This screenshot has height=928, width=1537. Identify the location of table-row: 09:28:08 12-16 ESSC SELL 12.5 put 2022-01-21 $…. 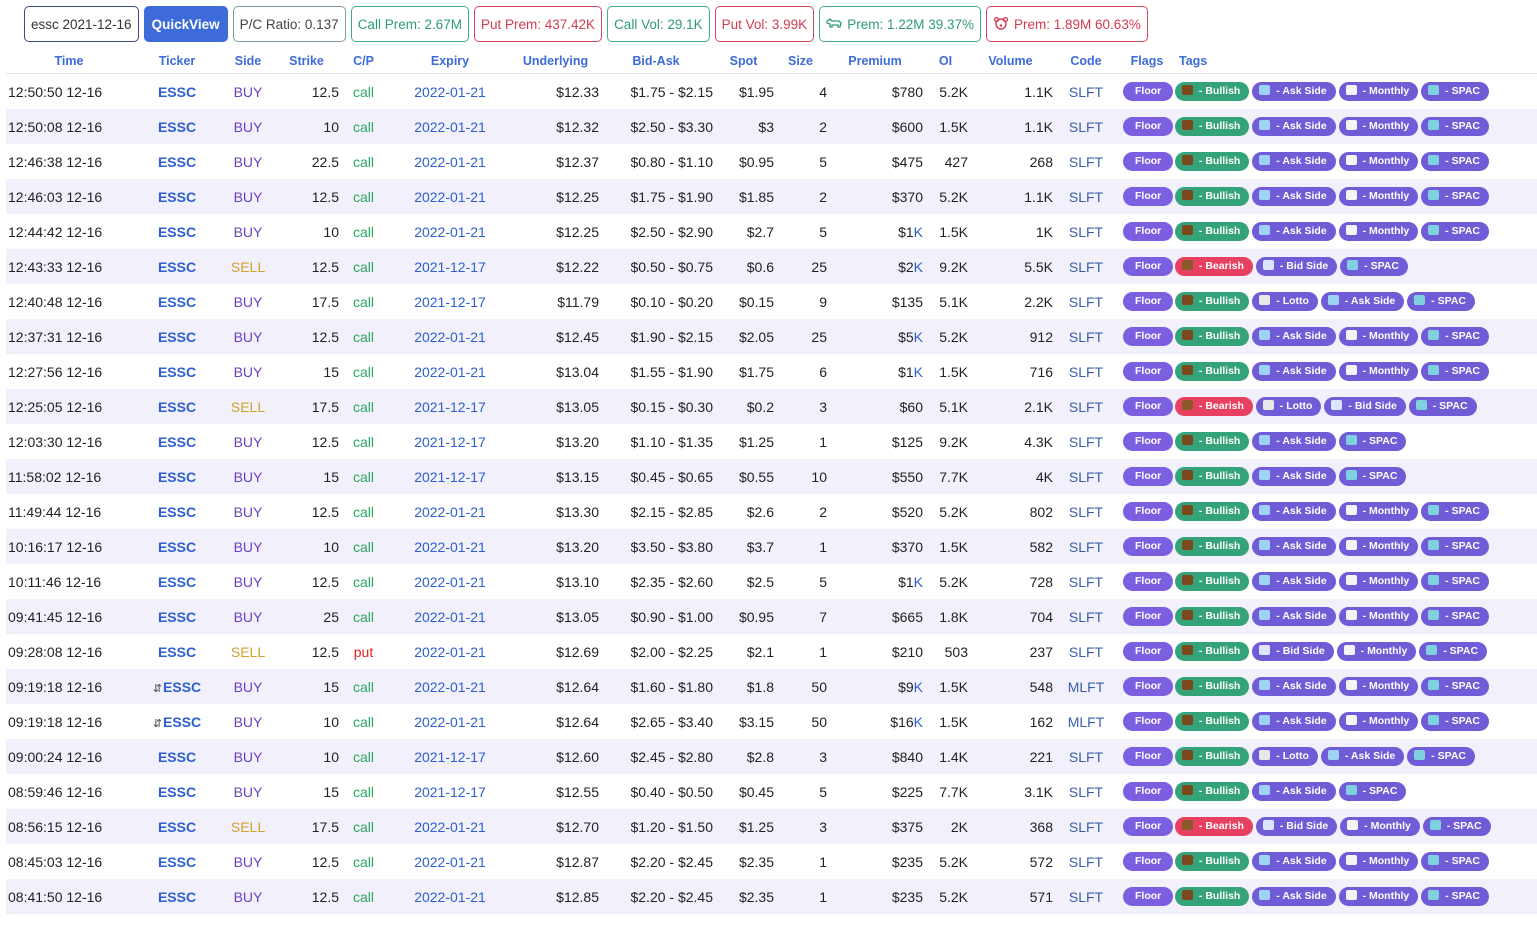
(771, 651).